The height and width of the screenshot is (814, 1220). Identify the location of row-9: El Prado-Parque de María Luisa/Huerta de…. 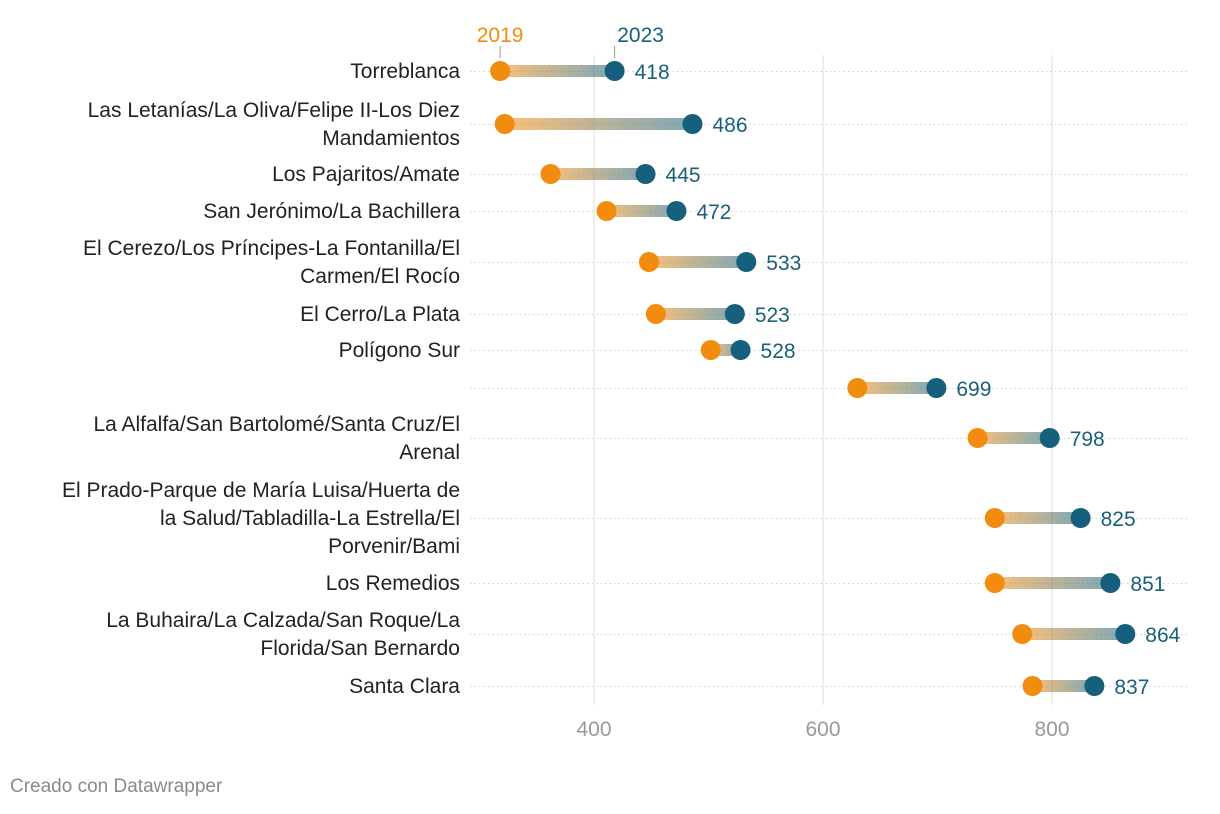
(625, 518).